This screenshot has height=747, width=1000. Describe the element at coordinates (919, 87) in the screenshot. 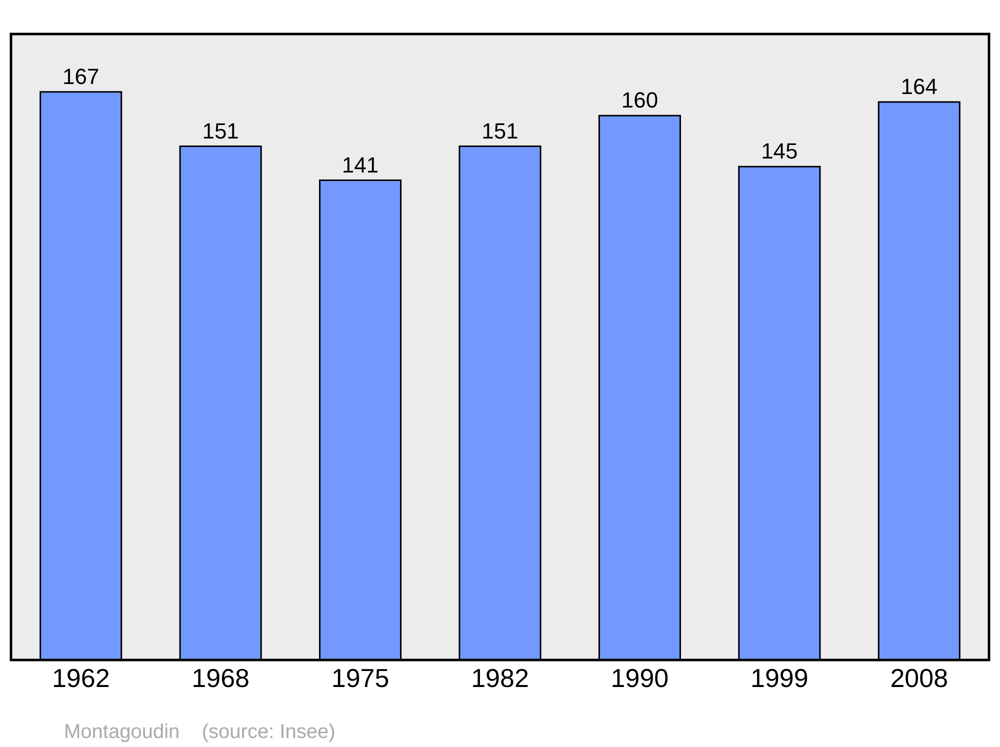

I see `data-label: 164` at that location.